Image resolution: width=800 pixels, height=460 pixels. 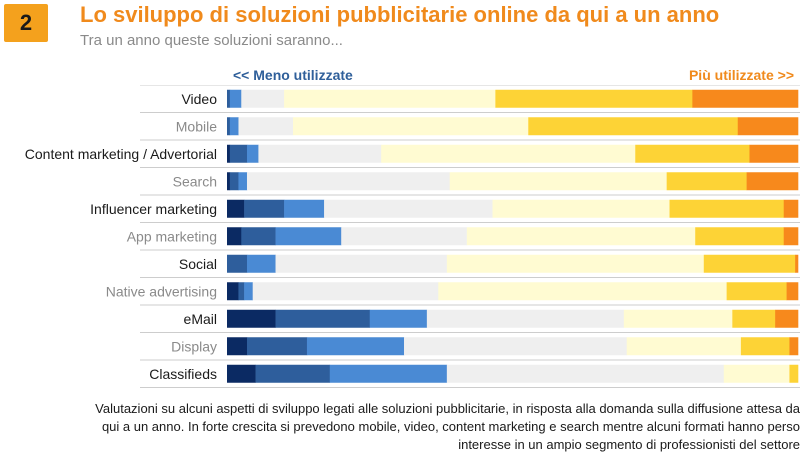 I want to click on category-label: Classifieds, so click(x=183, y=374).